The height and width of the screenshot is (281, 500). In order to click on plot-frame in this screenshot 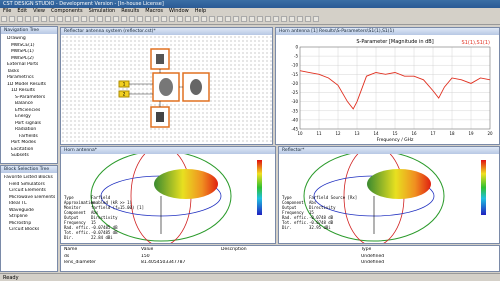, I will do `click(395, 88)`.